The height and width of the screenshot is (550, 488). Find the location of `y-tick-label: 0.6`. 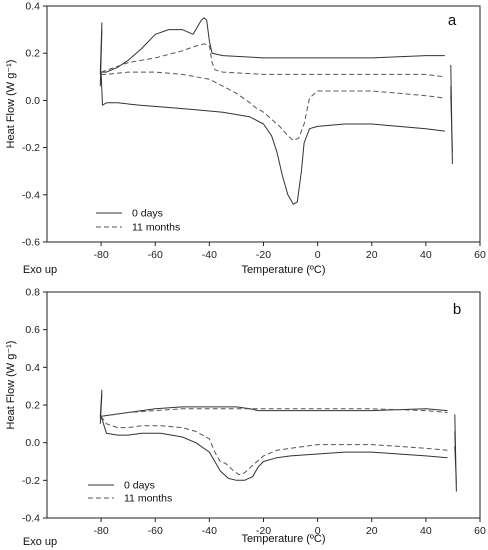

y-tick-label: 0.6 is located at coordinates (32, 330).